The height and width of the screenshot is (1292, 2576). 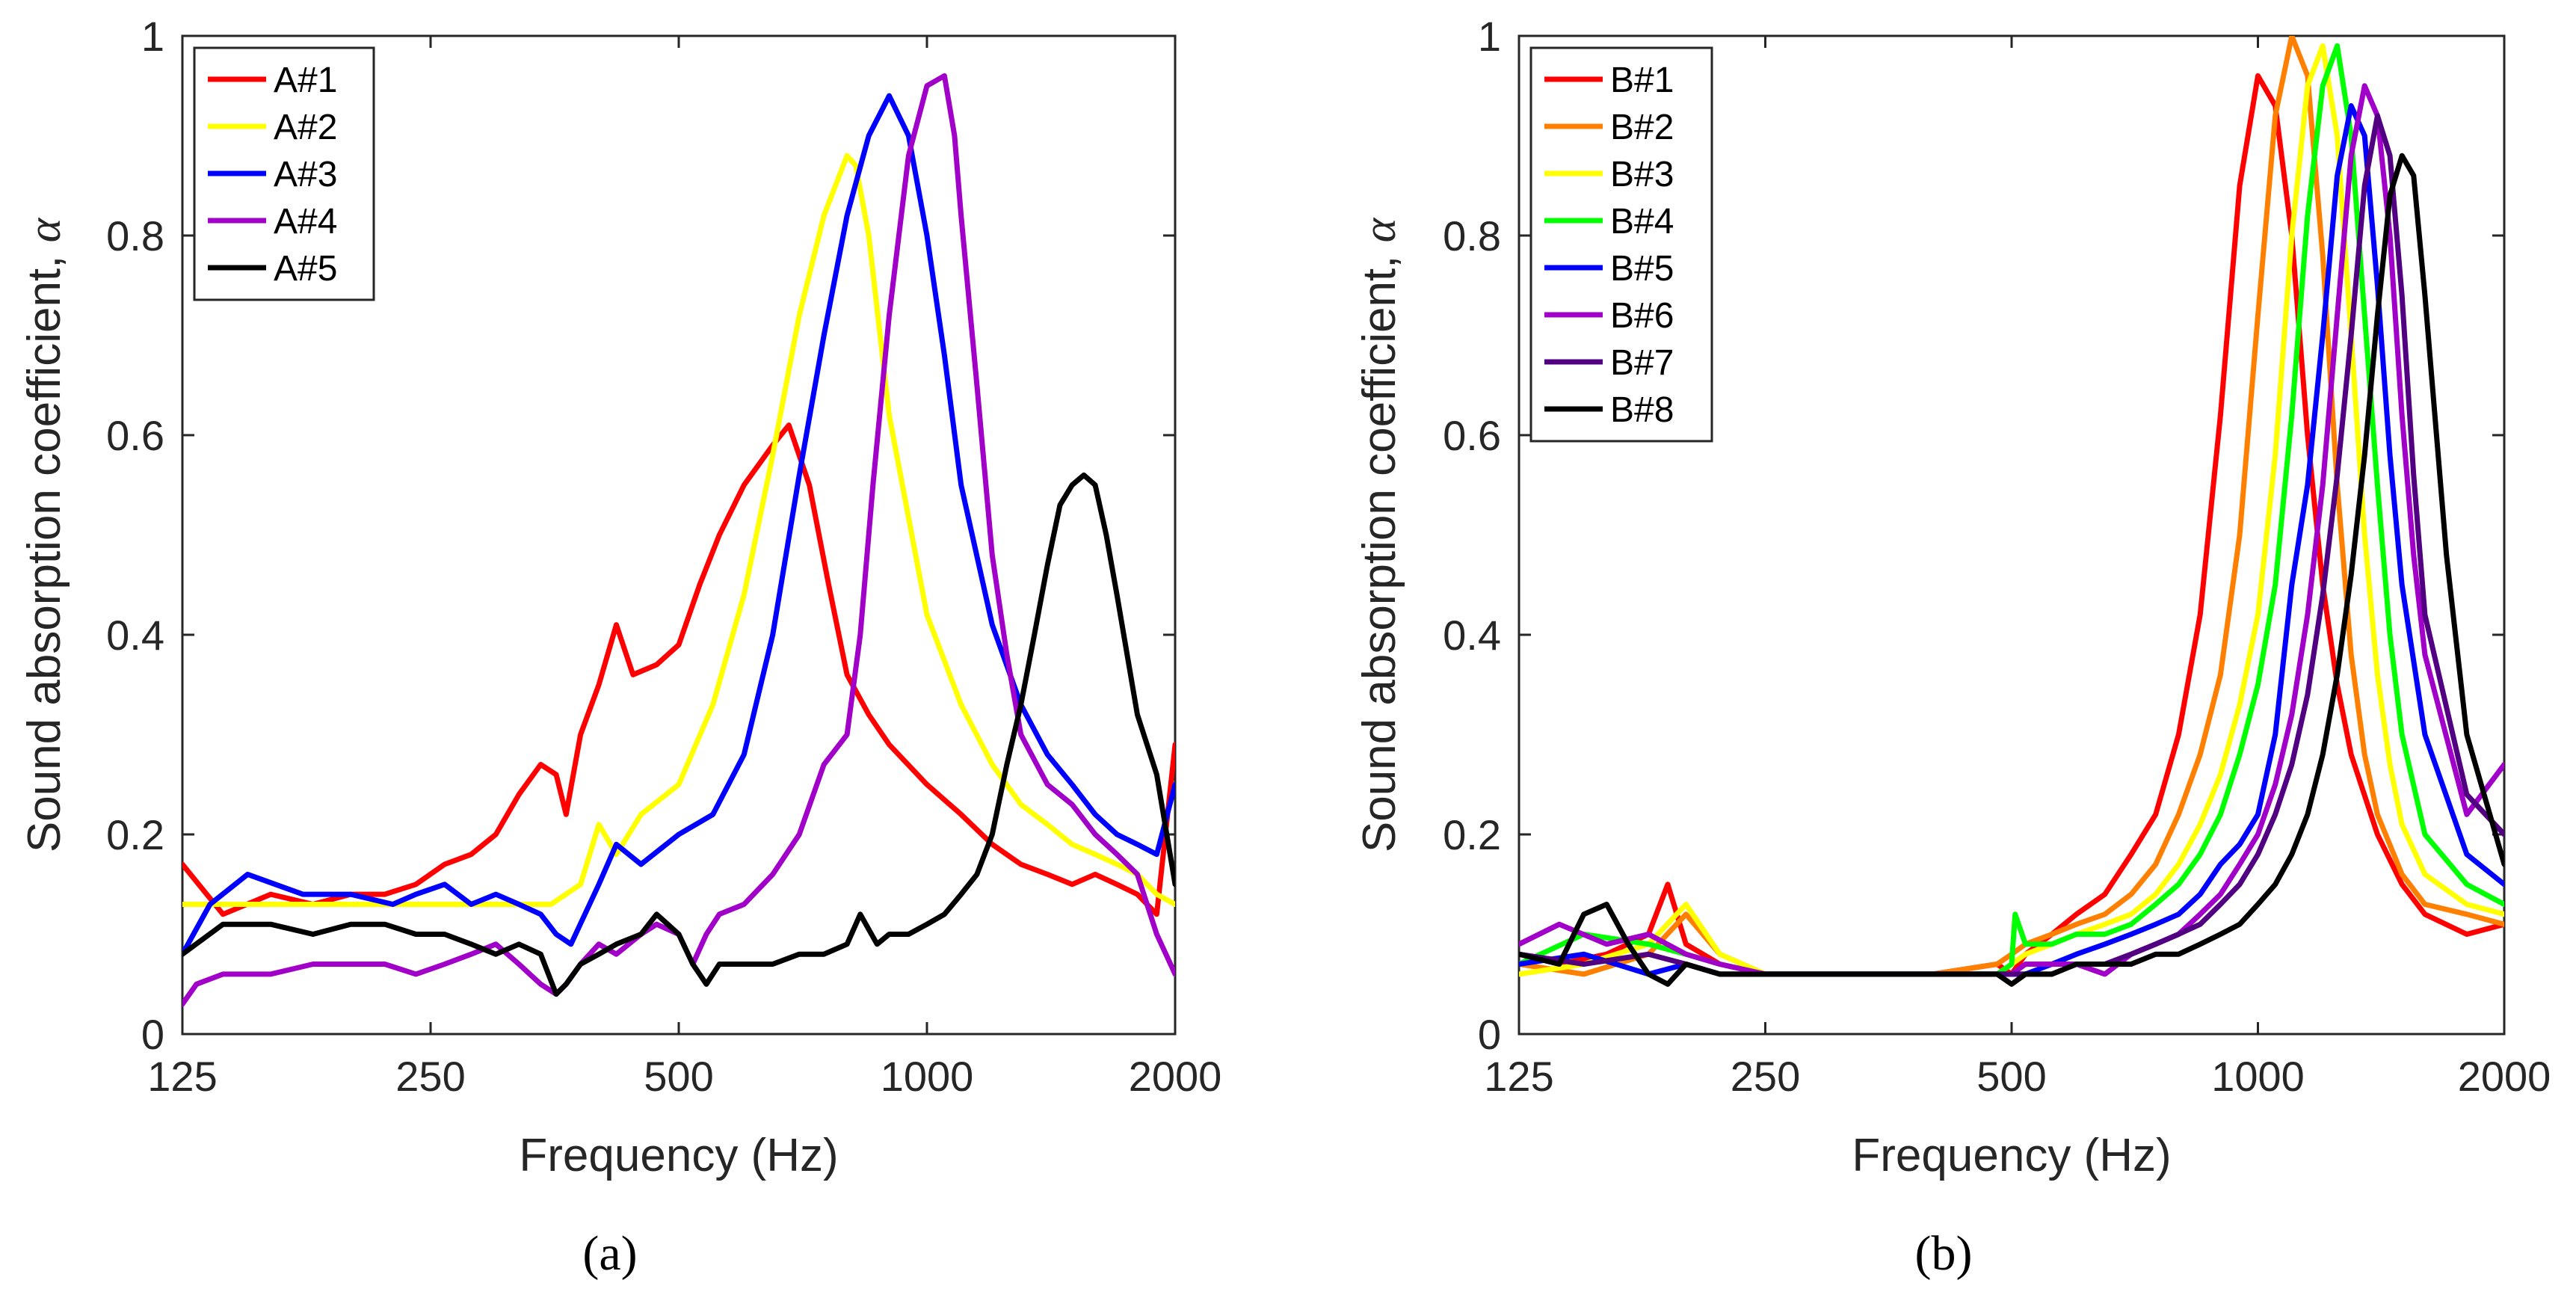 What do you see at coordinates (135, 635) in the screenshot?
I see `y-tick-label-a-2: 0.4` at bounding box center [135, 635].